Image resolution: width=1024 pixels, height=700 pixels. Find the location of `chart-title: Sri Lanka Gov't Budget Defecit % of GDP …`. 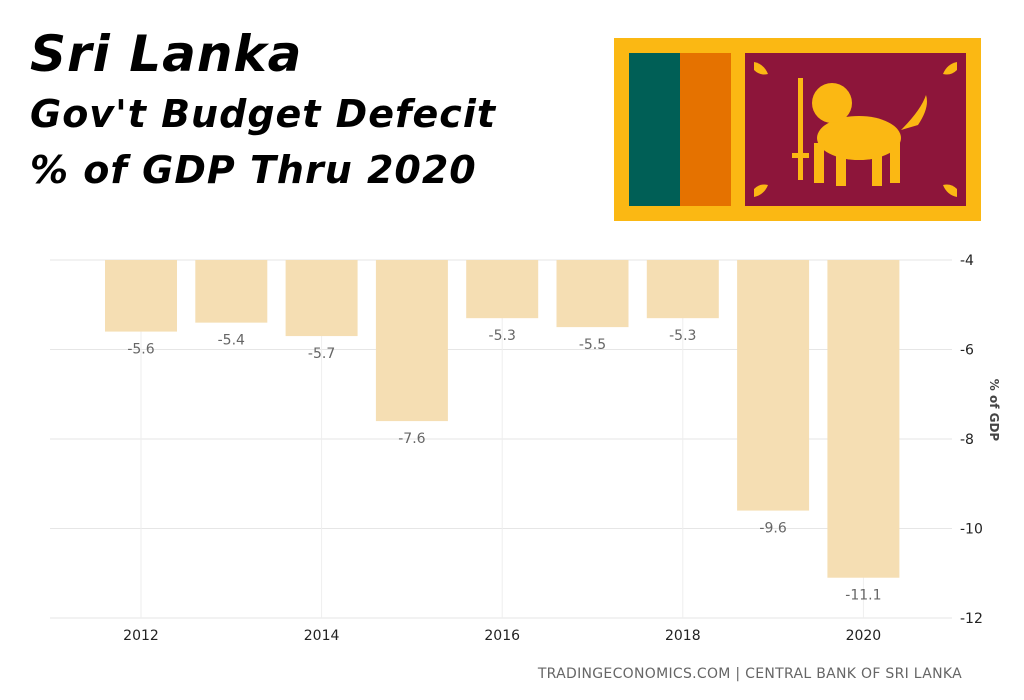

chart-title: Sri Lanka Gov't Budget Defecit % of GDP … is located at coordinates (310, 110).